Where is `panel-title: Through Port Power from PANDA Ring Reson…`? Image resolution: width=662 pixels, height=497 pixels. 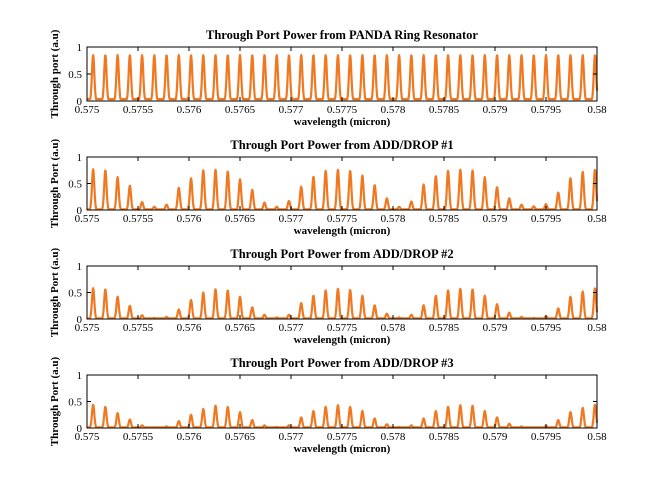
panel-title: Through Port Power from PANDA Ring Reson… is located at coordinates (342, 35).